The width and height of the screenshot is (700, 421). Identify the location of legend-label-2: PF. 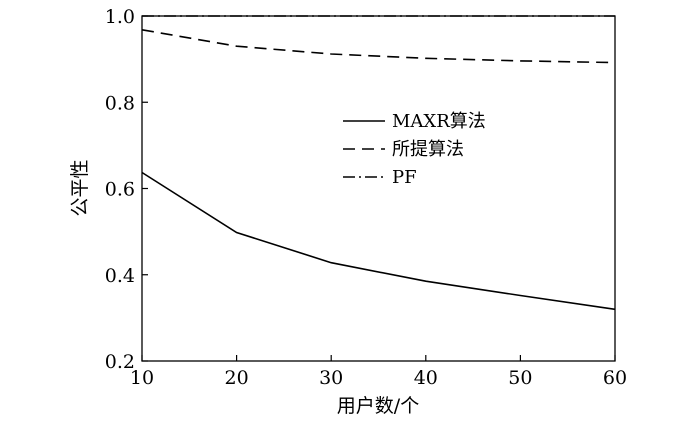
(404, 177).